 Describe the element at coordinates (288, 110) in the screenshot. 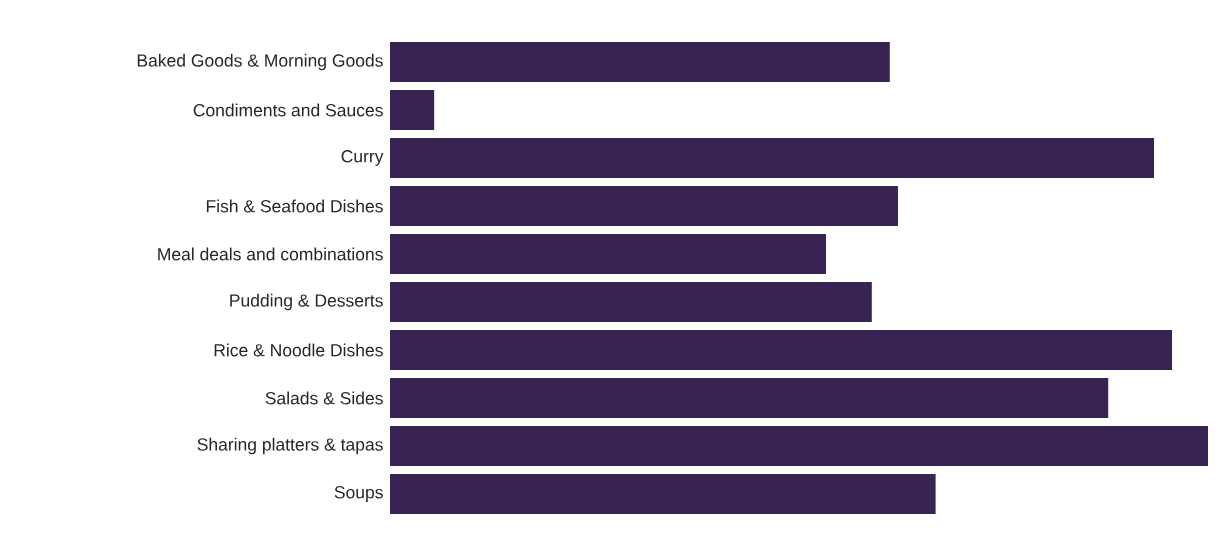

I see `y-tick-label: Condiments and Sauces` at that location.